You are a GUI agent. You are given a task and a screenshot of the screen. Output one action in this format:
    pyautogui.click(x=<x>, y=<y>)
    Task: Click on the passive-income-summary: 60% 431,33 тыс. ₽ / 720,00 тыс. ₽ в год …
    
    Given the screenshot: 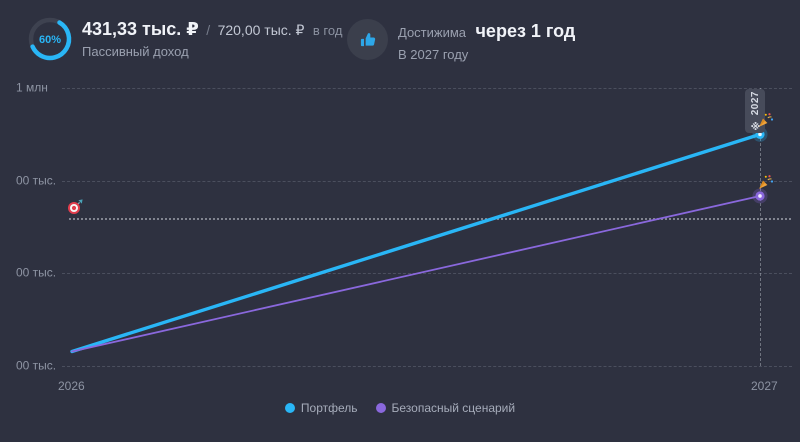 What is the action you would take?
    pyautogui.click(x=184, y=39)
    